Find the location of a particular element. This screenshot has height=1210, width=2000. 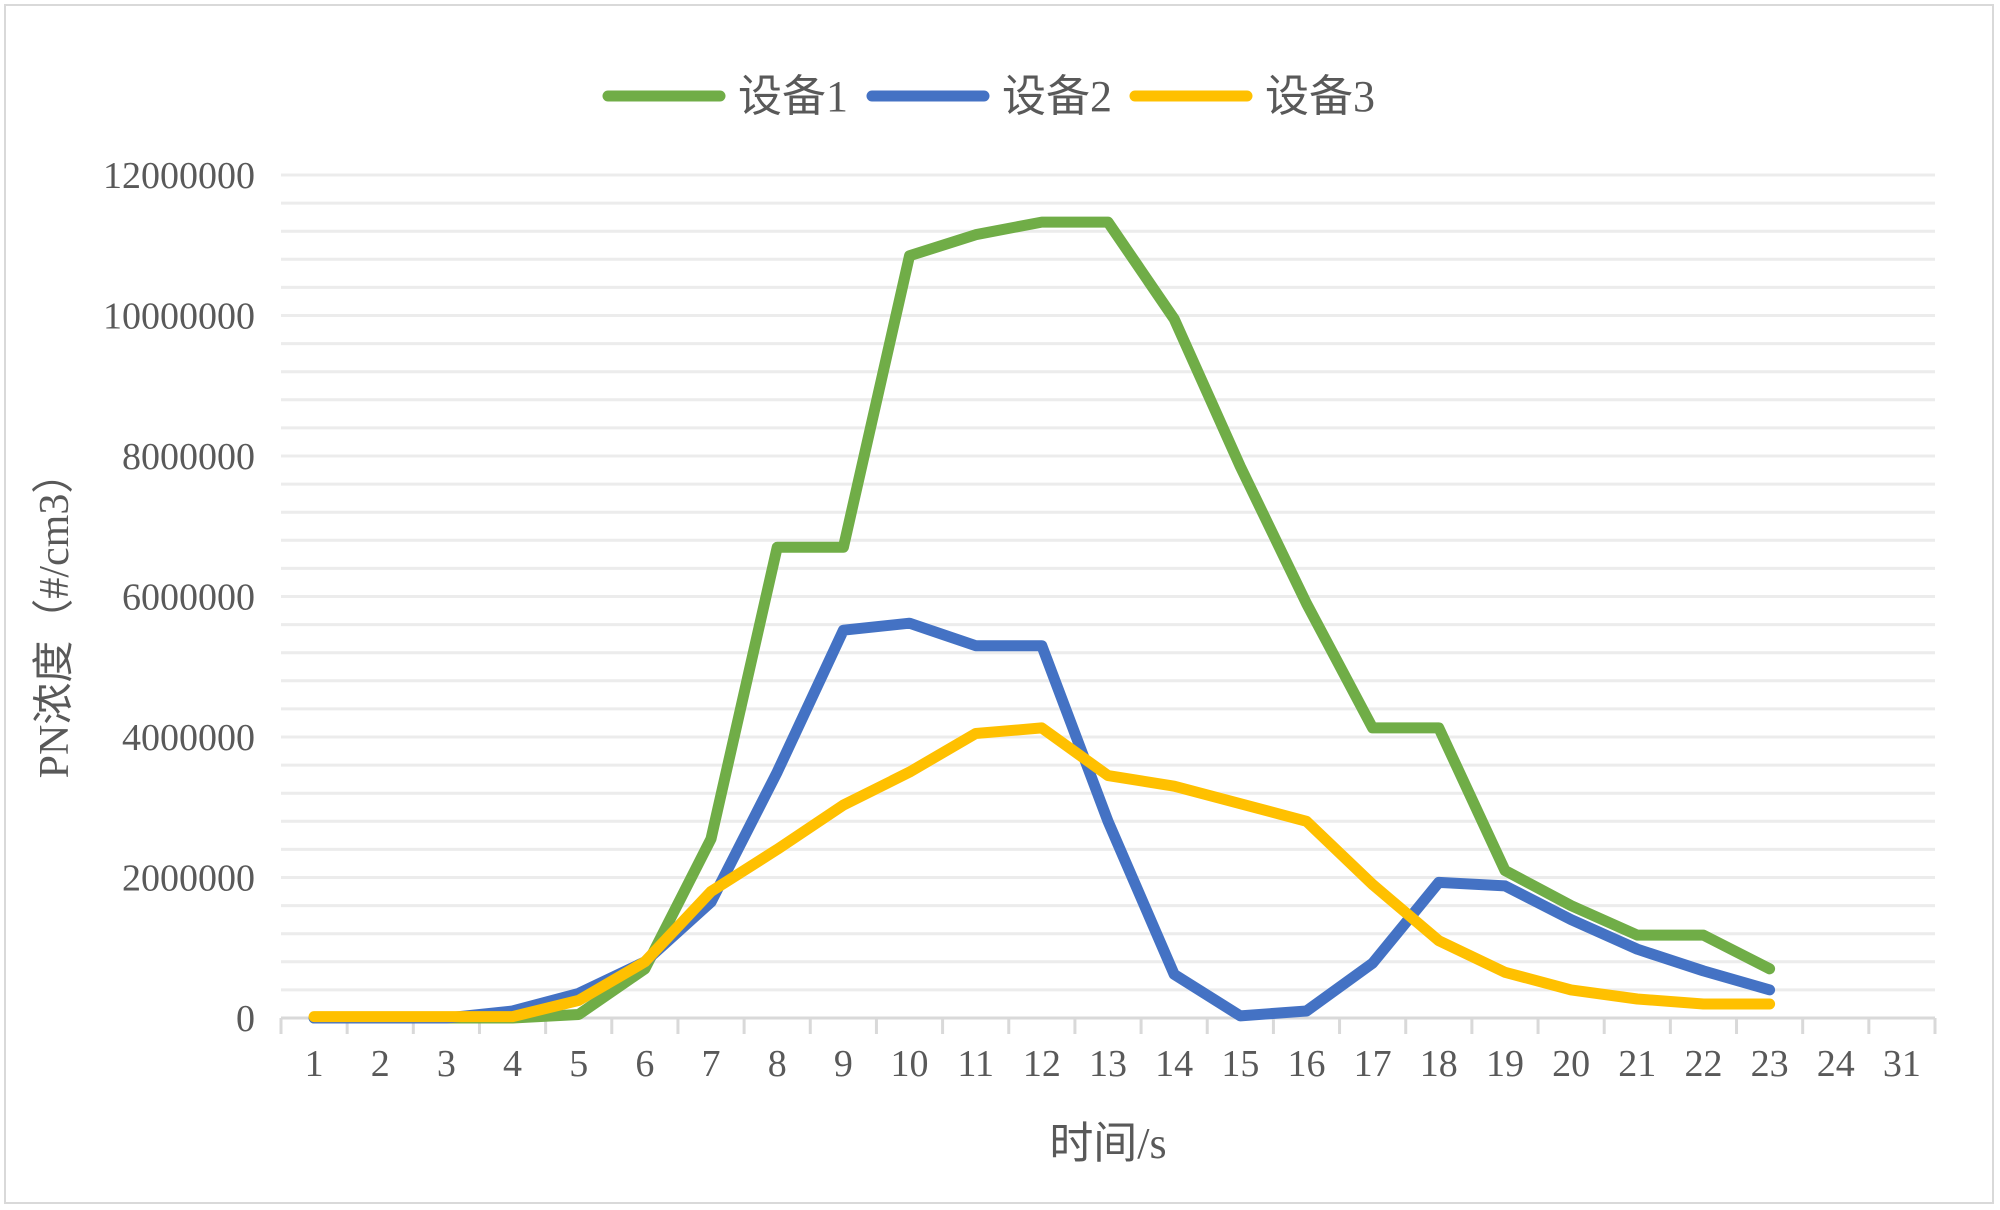

y-tick-label: 0 is located at coordinates (245, 1019).